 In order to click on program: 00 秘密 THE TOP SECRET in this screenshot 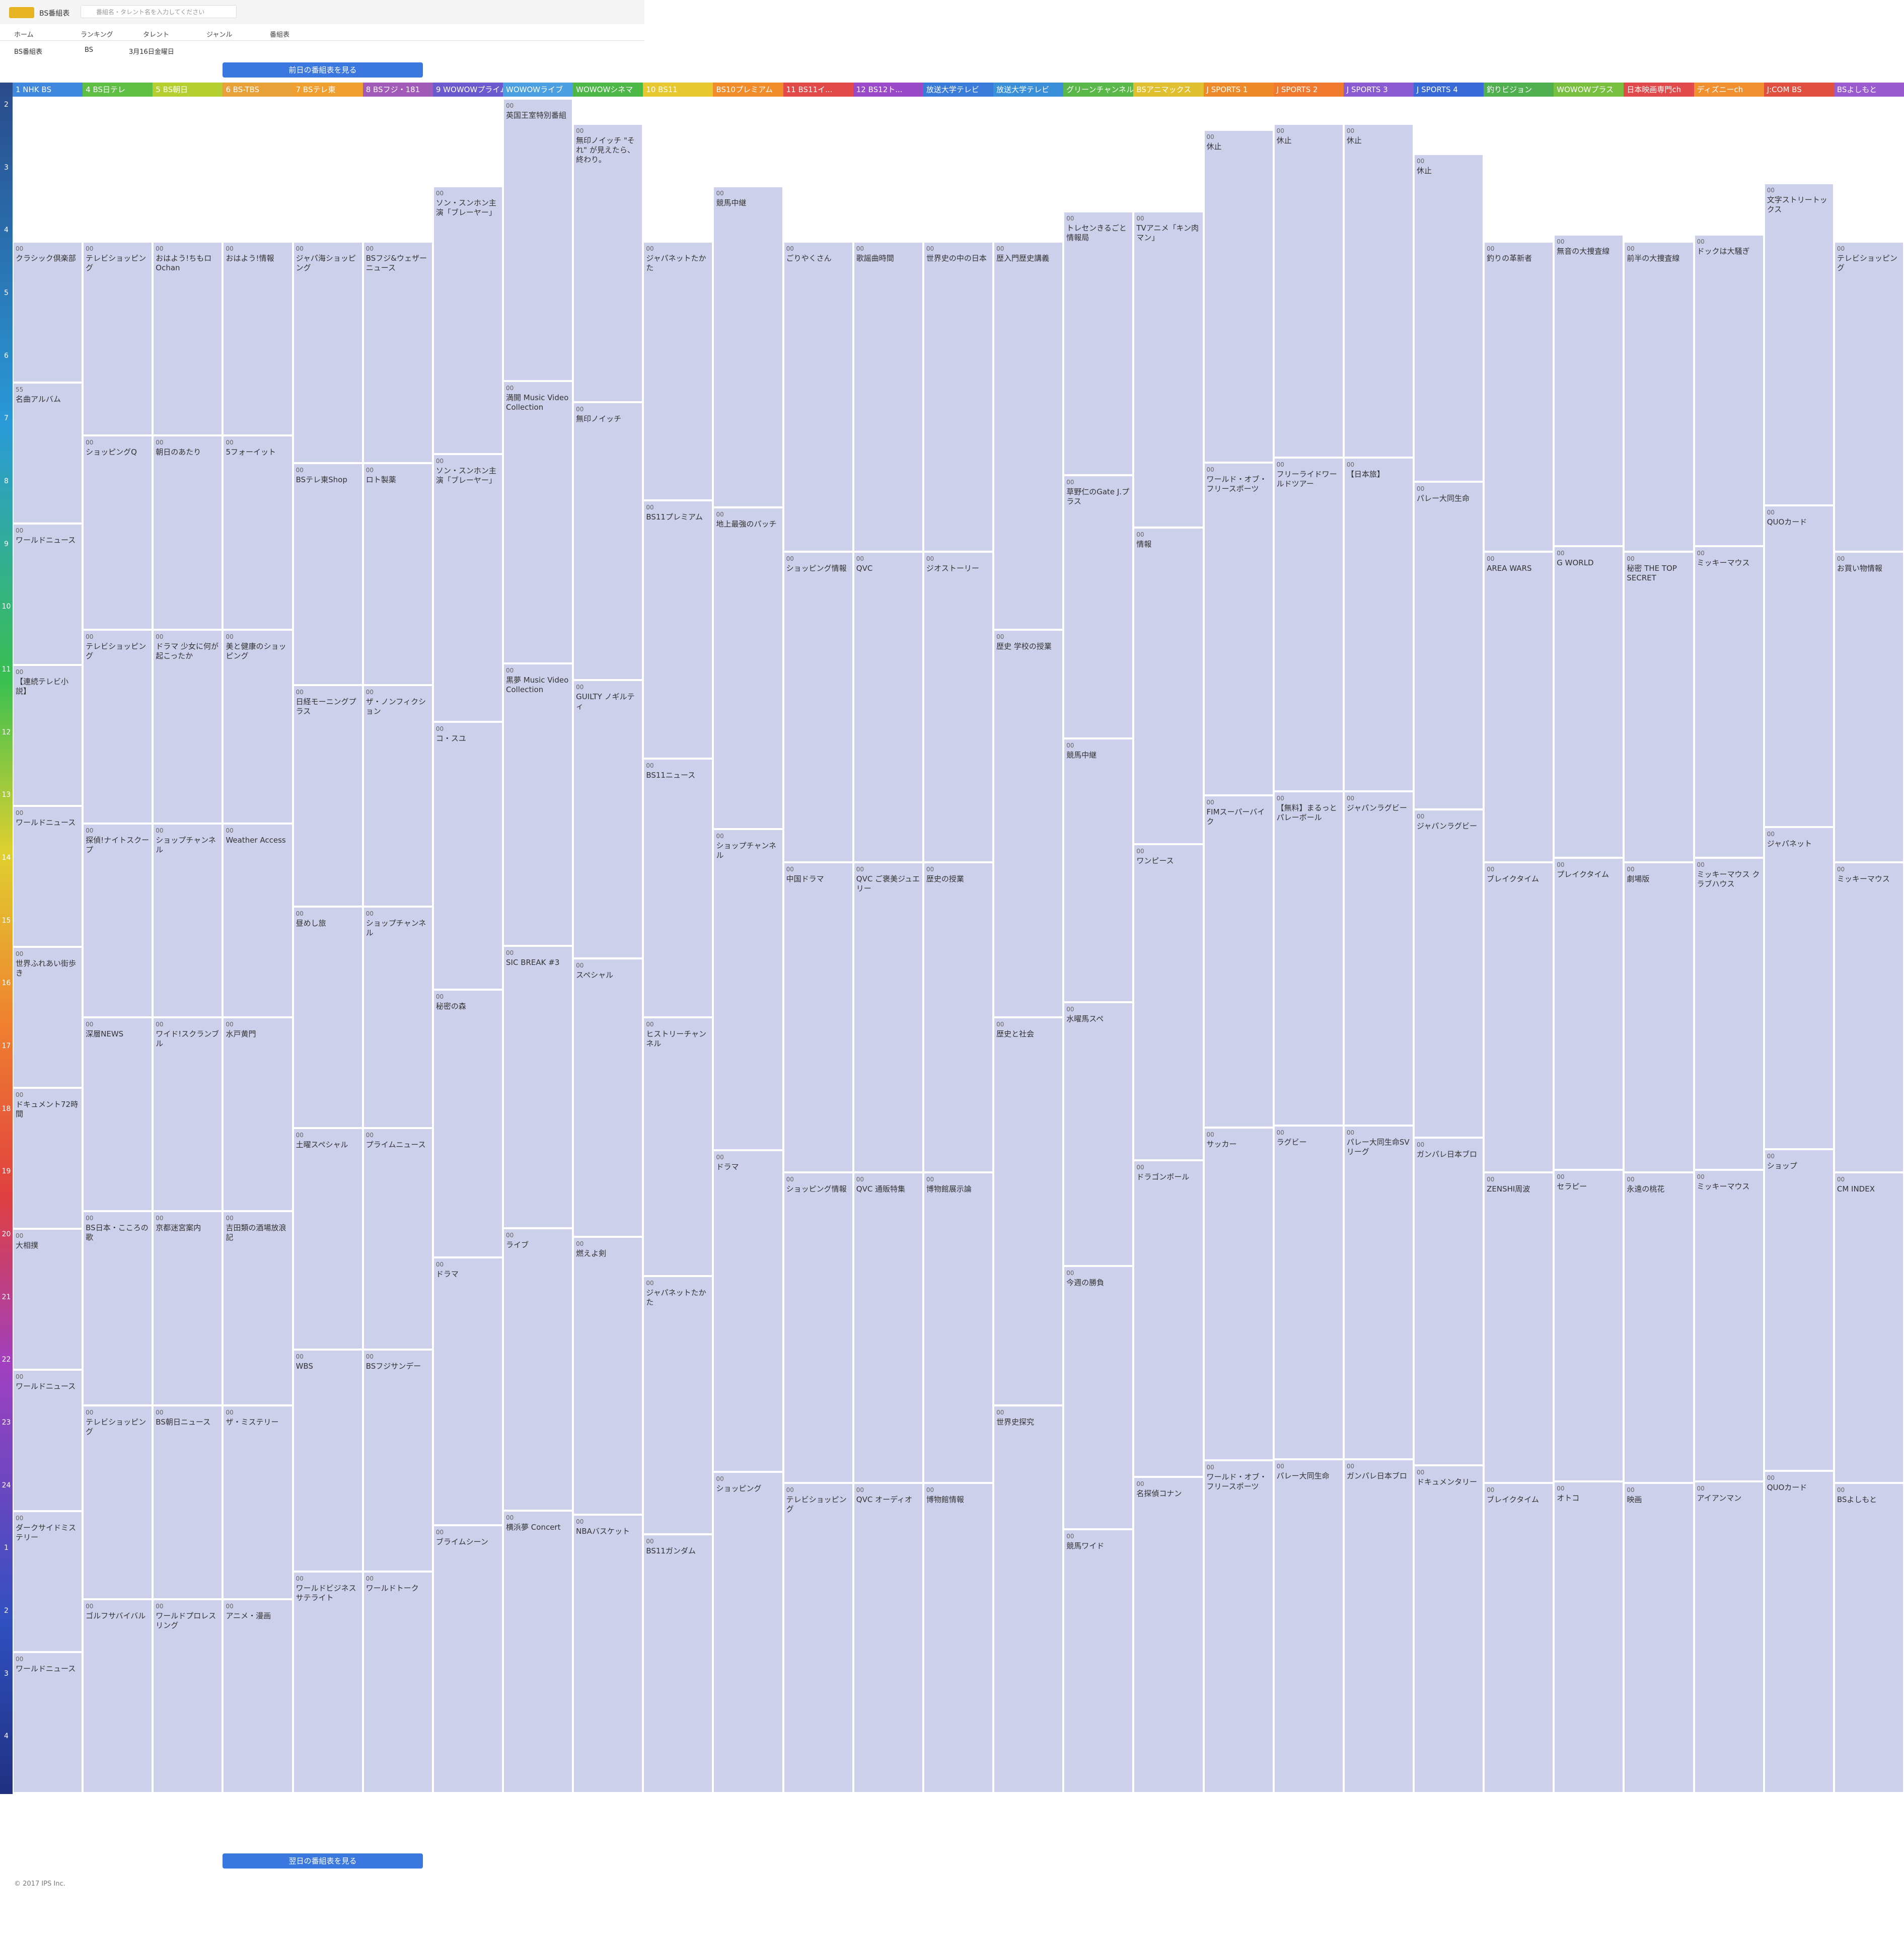, I will do `click(1659, 707)`.